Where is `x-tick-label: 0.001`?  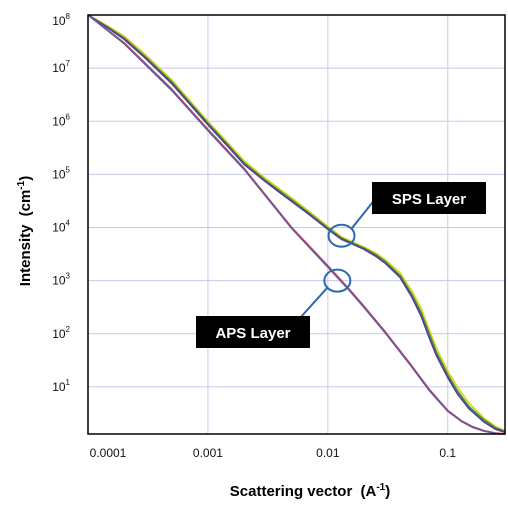
x-tick-label: 0.001 is located at coordinates (208, 453).